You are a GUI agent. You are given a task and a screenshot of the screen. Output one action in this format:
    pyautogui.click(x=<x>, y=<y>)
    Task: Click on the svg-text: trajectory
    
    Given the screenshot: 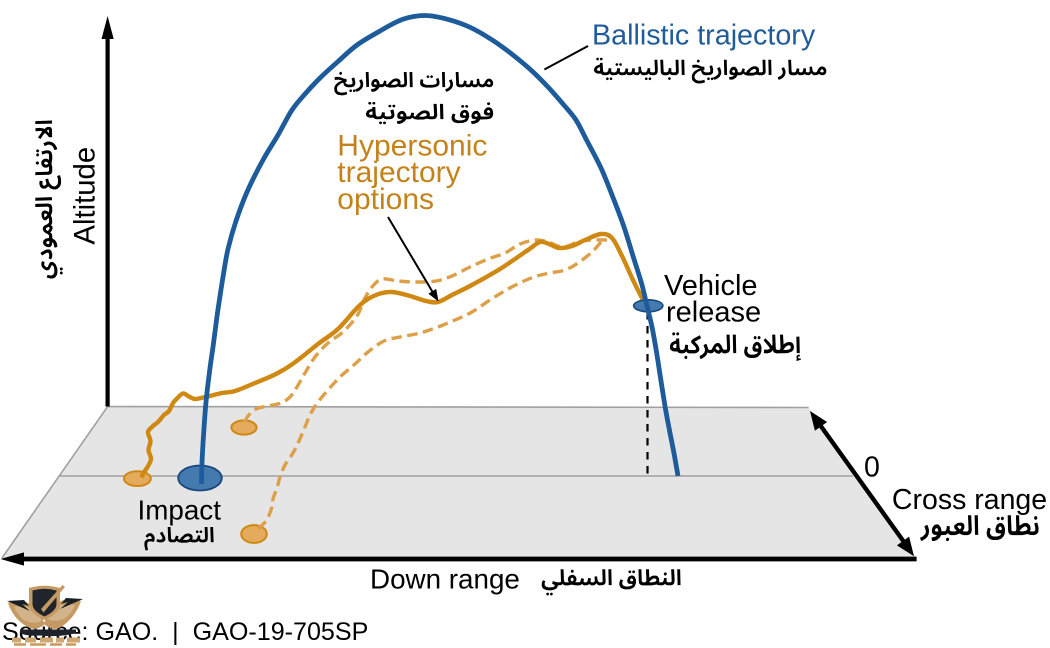 What is the action you would take?
    pyautogui.click(x=398, y=172)
    